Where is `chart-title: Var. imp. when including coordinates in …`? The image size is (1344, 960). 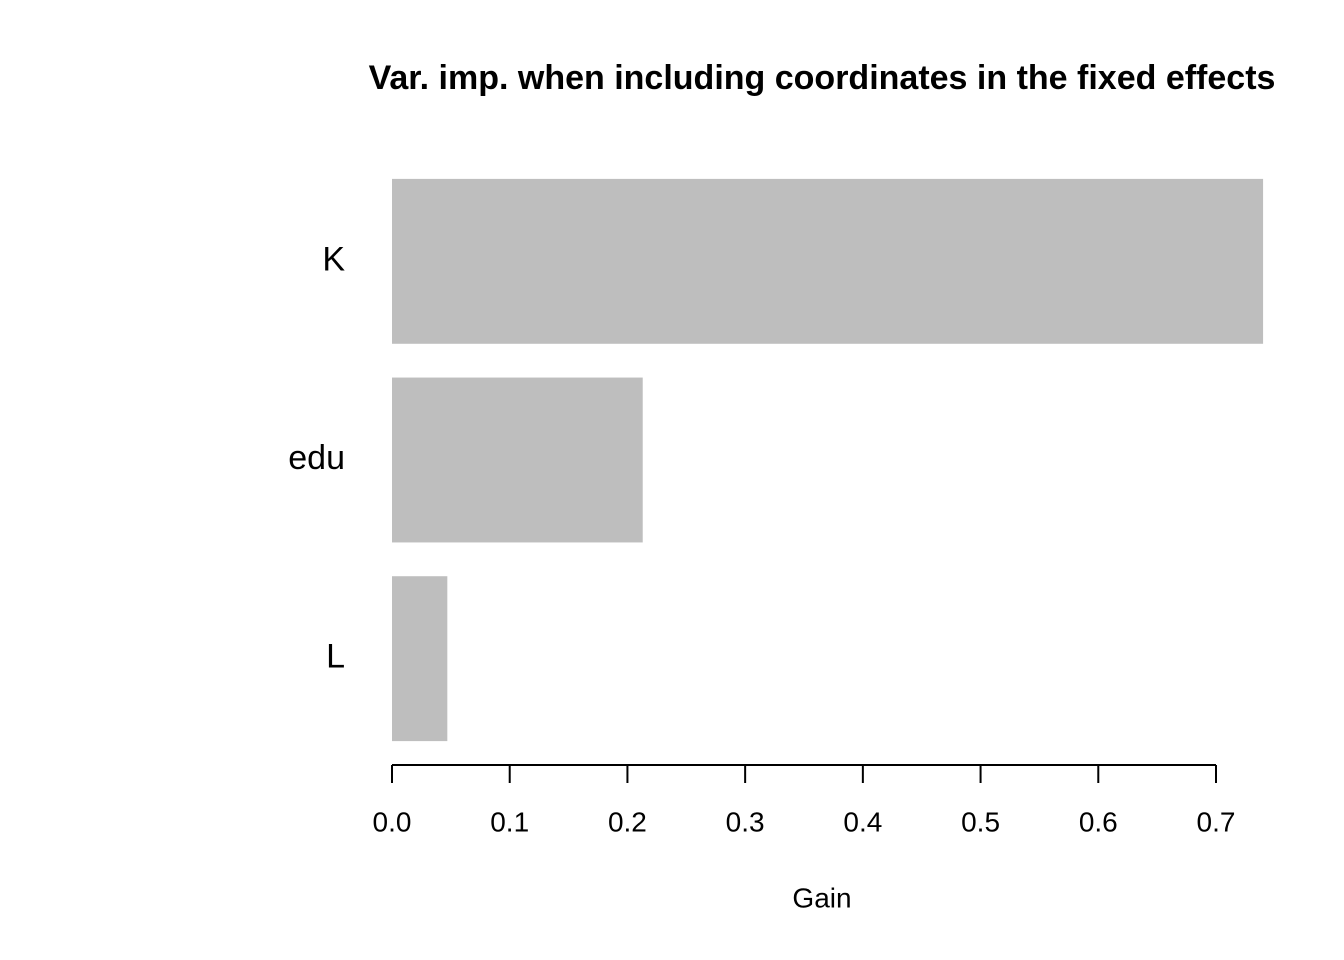 chart-title: Var. imp. when including coordinates in … is located at coordinates (822, 78).